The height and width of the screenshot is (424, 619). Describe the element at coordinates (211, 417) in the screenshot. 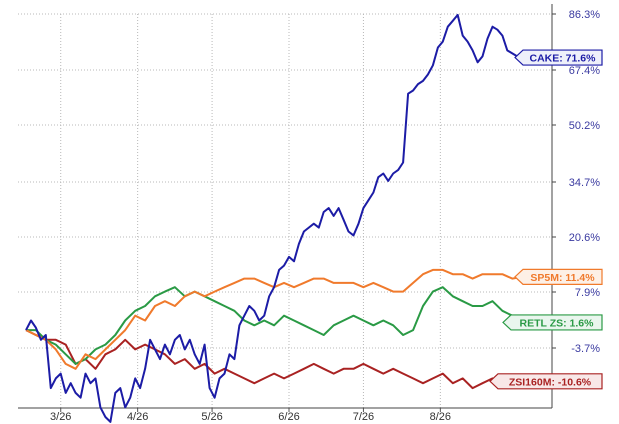

I see `x-tick-label: 5/26` at that location.